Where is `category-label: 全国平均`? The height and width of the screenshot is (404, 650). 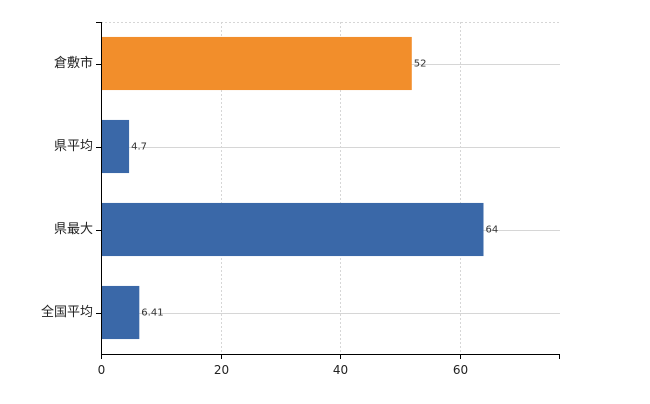 category-label: 全国平均 is located at coordinates (67, 312).